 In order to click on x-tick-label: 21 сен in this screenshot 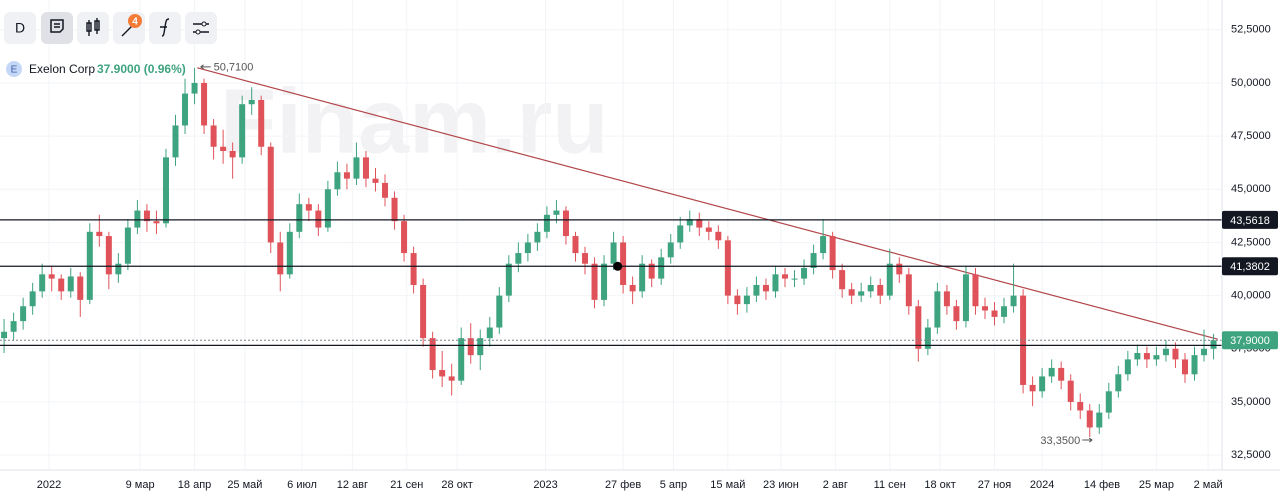, I will do `click(406, 485)`.